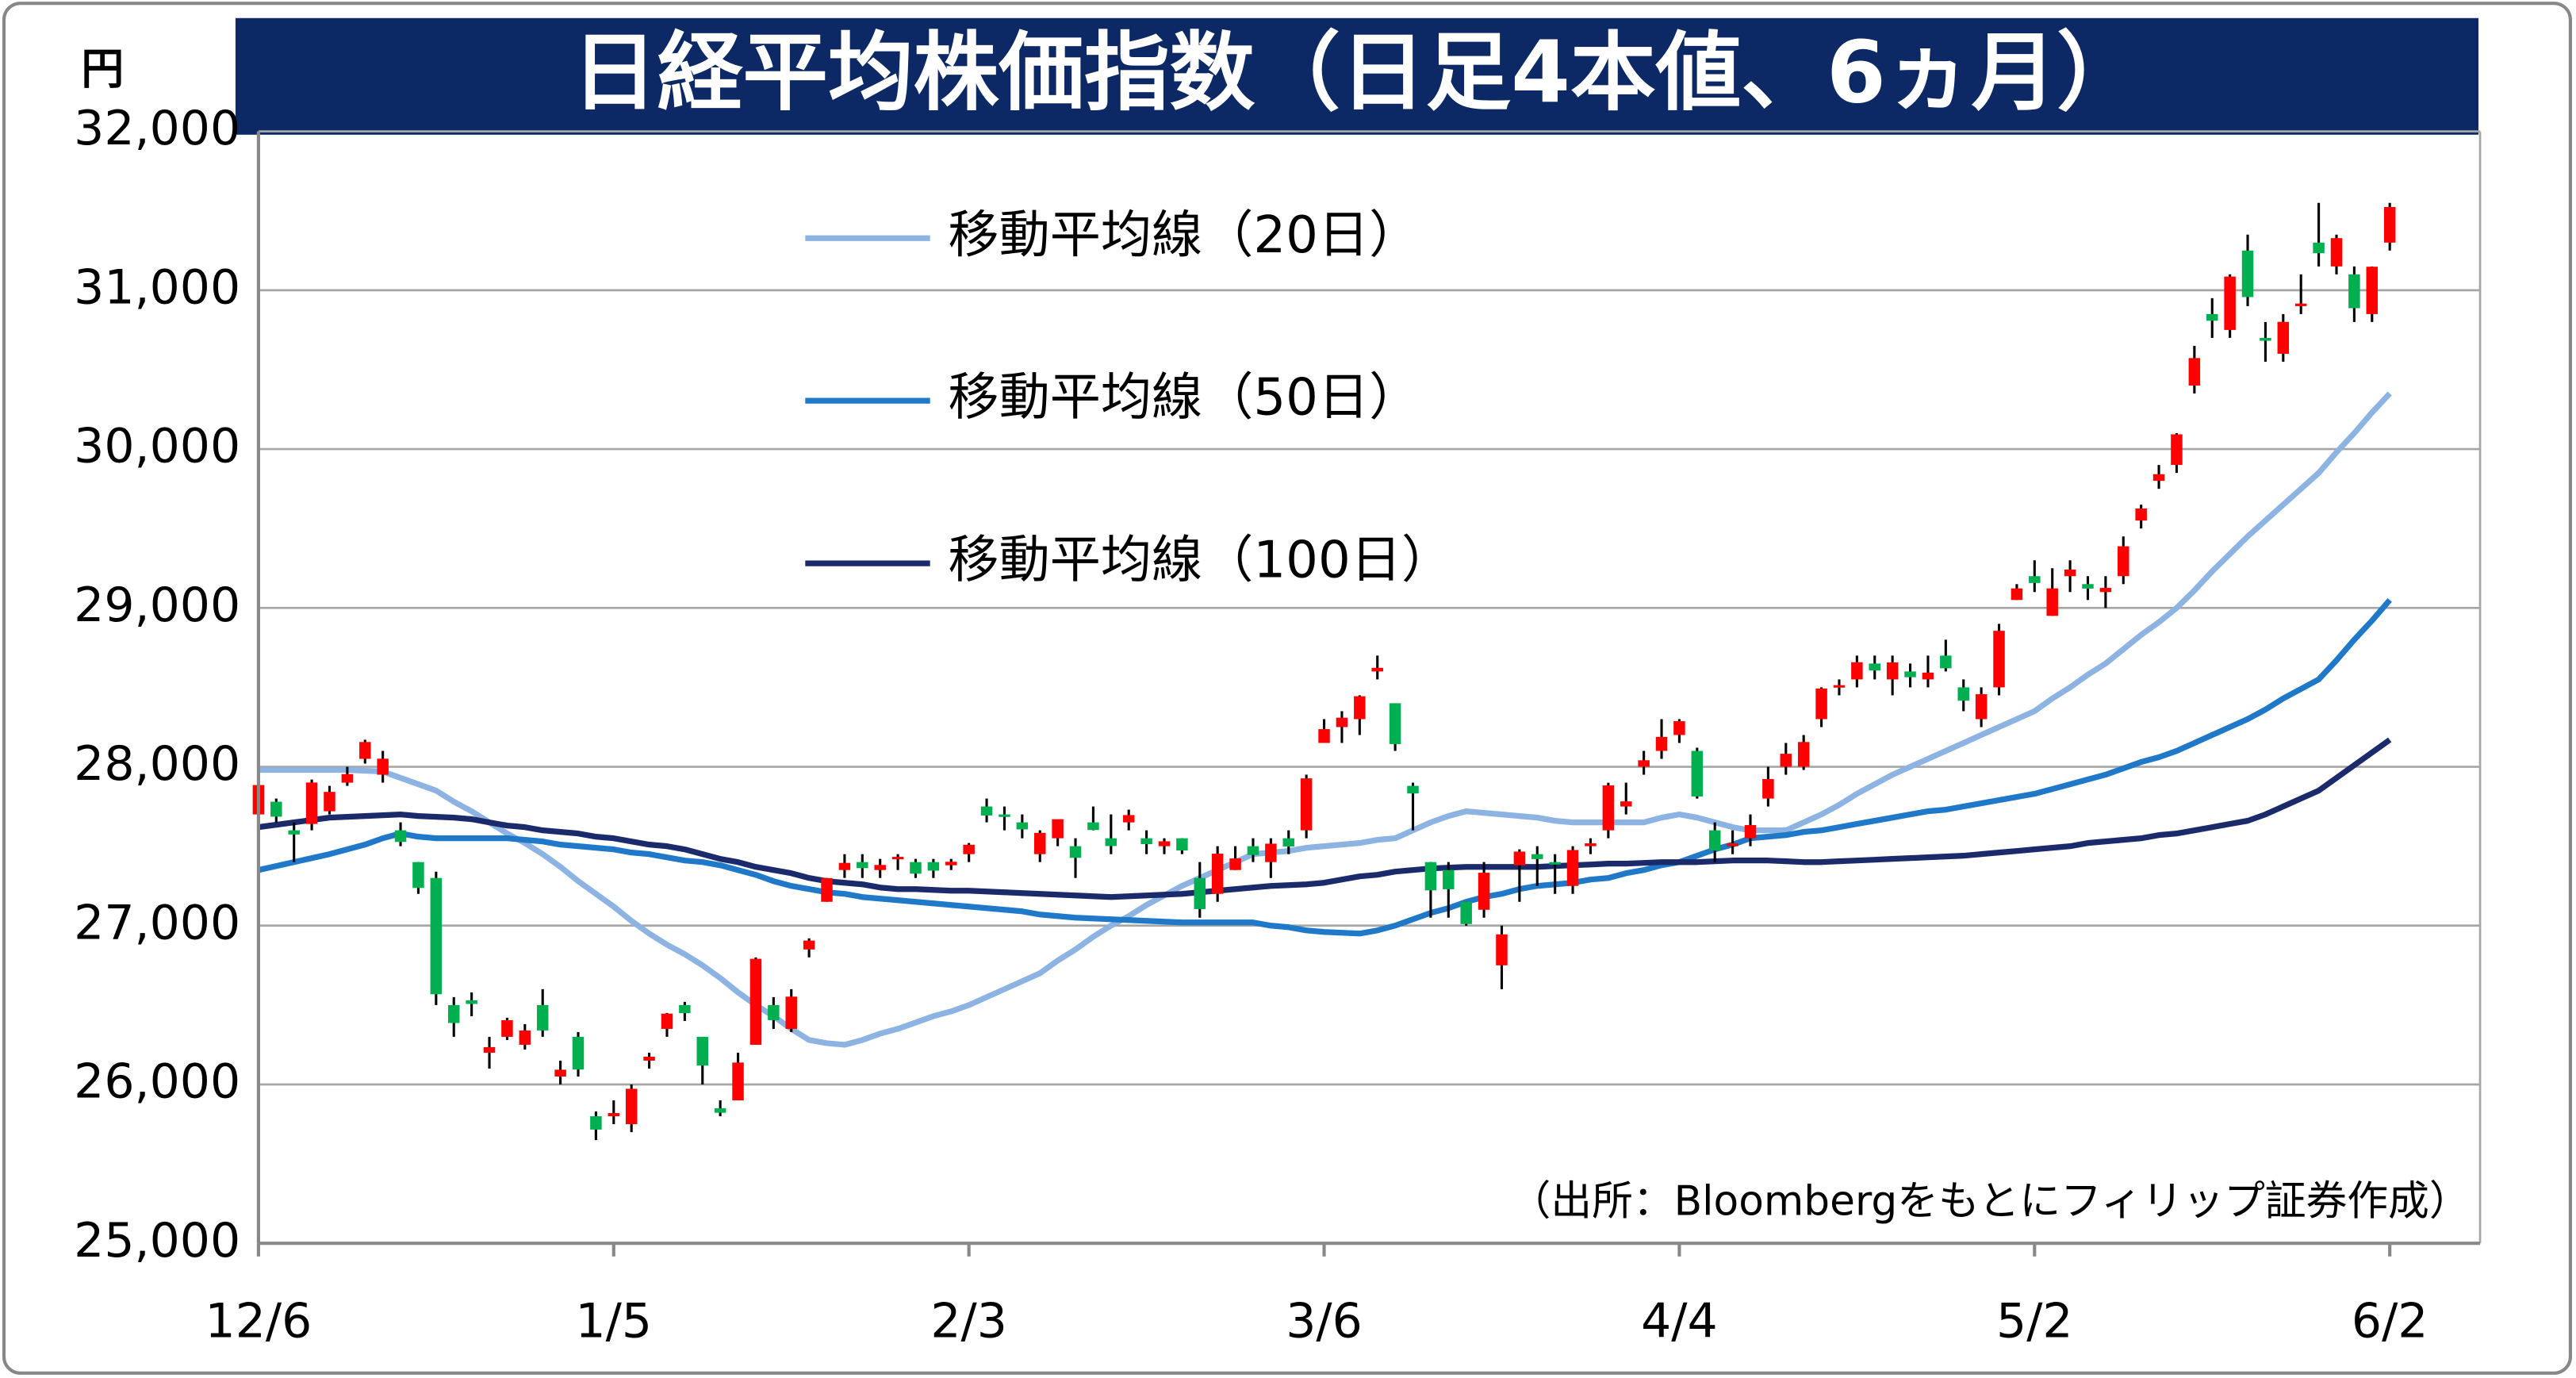  Describe the element at coordinates (157, 605) in the screenshot. I see `y-tick-label: 29,000` at that location.